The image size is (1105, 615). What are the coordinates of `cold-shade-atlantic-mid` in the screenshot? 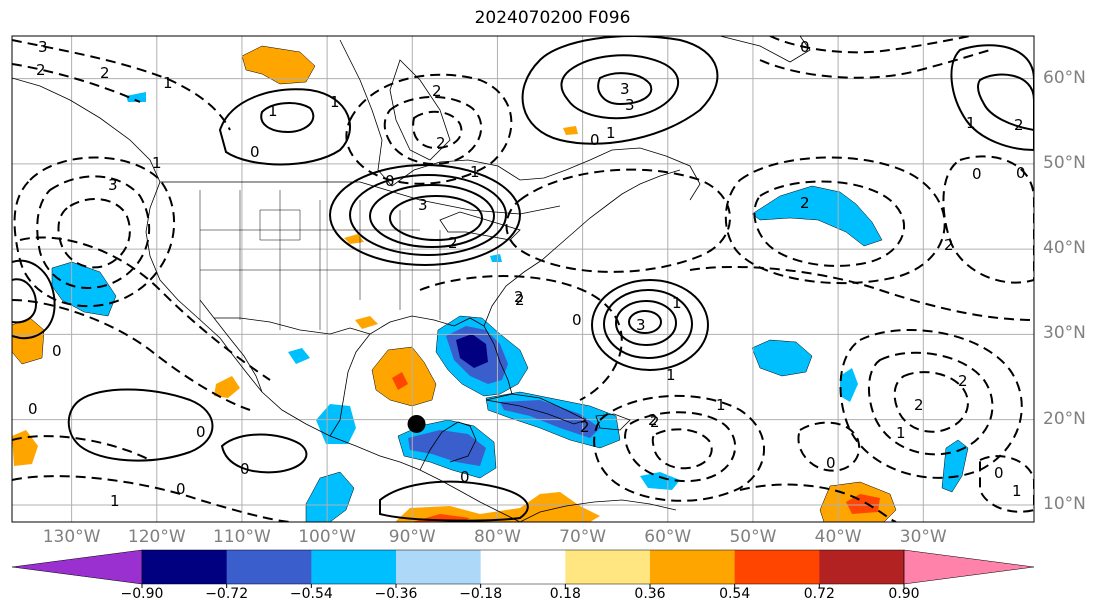 It's located at (849, 385).